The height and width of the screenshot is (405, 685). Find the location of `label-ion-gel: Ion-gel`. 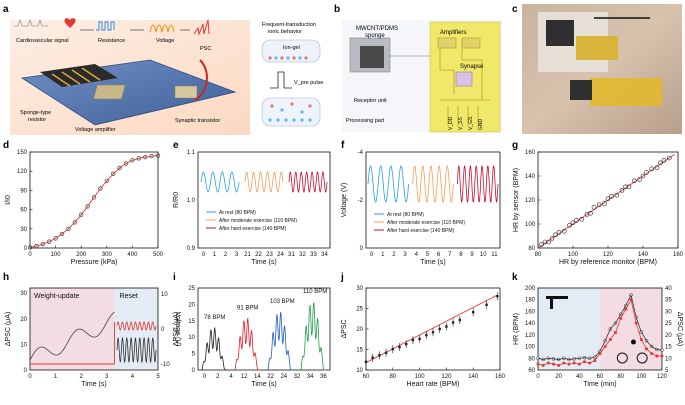

label-ion-gel: Ion-gel is located at coordinates (291, 48).